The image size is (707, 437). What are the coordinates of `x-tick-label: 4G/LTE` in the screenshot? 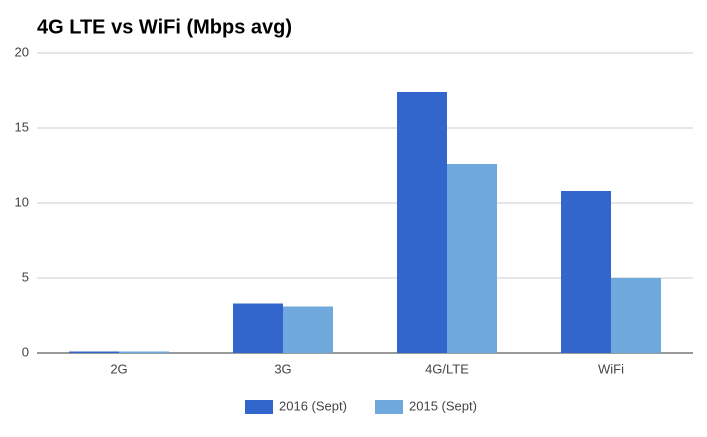 It's located at (447, 368).